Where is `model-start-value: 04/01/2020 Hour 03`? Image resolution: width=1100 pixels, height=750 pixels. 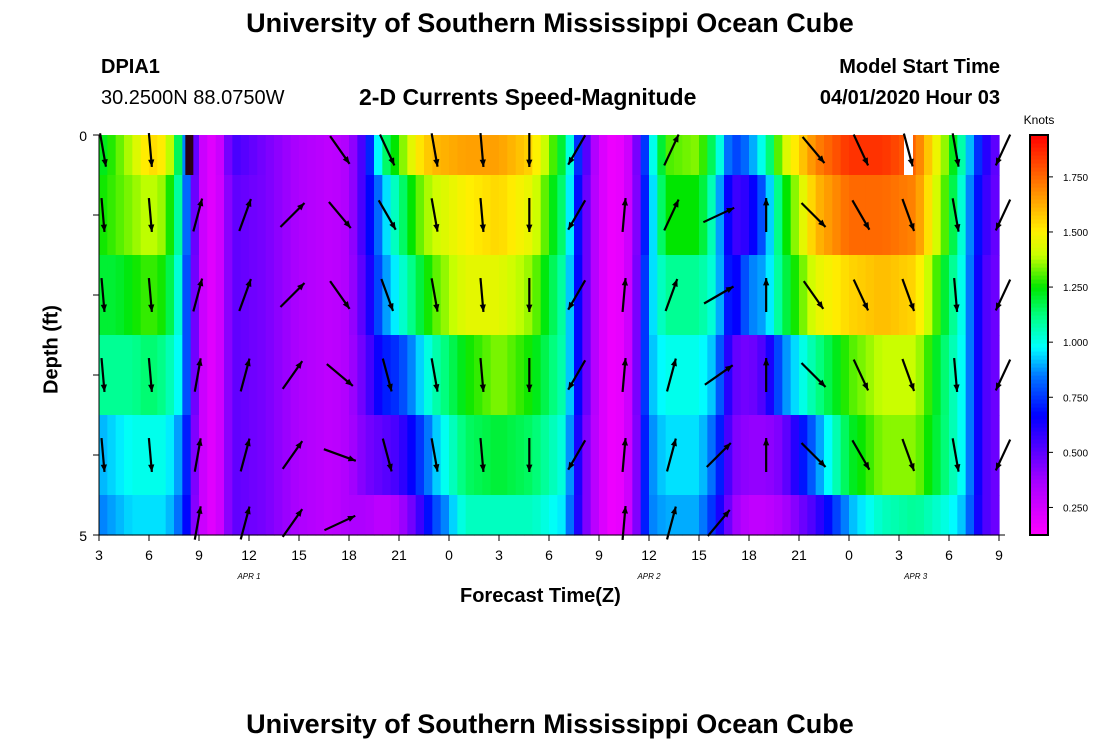
model-start-value: 04/01/2020 Hour 03 is located at coordinates (909, 98).